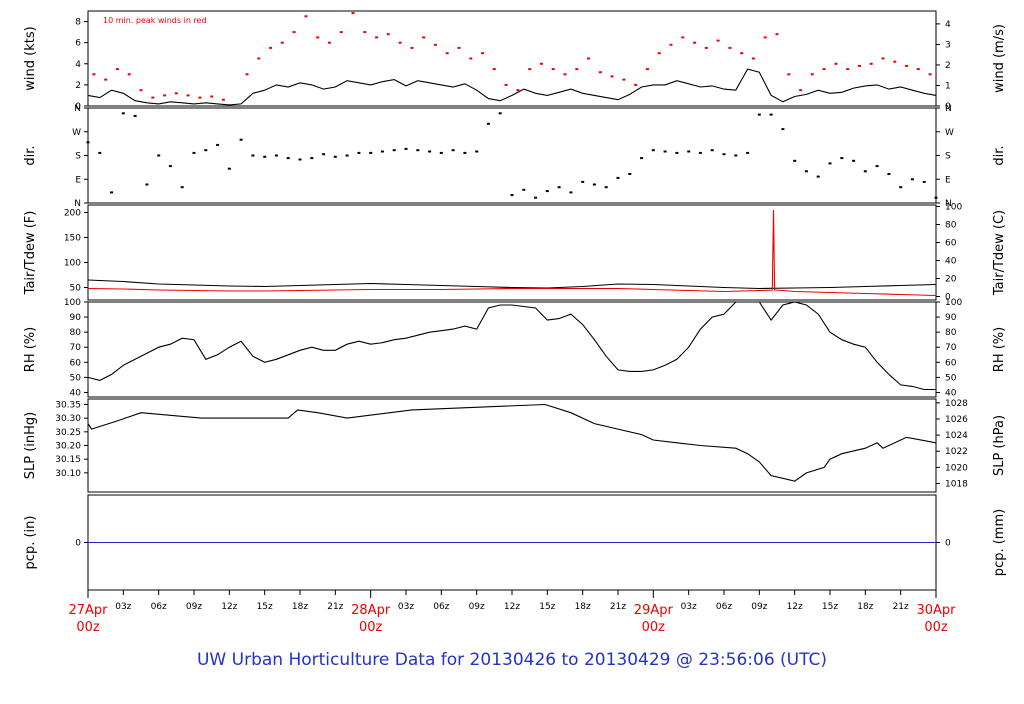 The width and height of the screenshot is (1024, 704). What do you see at coordinates (948, 45) in the screenshot?
I see `right-tick-label-wind: 3` at bounding box center [948, 45].